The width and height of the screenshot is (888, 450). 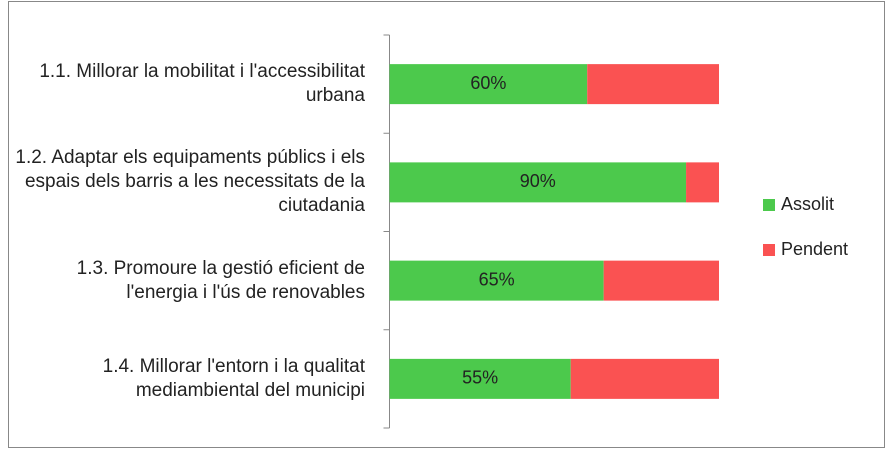 I want to click on legend-label: Assolit, so click(x=807, y=204).